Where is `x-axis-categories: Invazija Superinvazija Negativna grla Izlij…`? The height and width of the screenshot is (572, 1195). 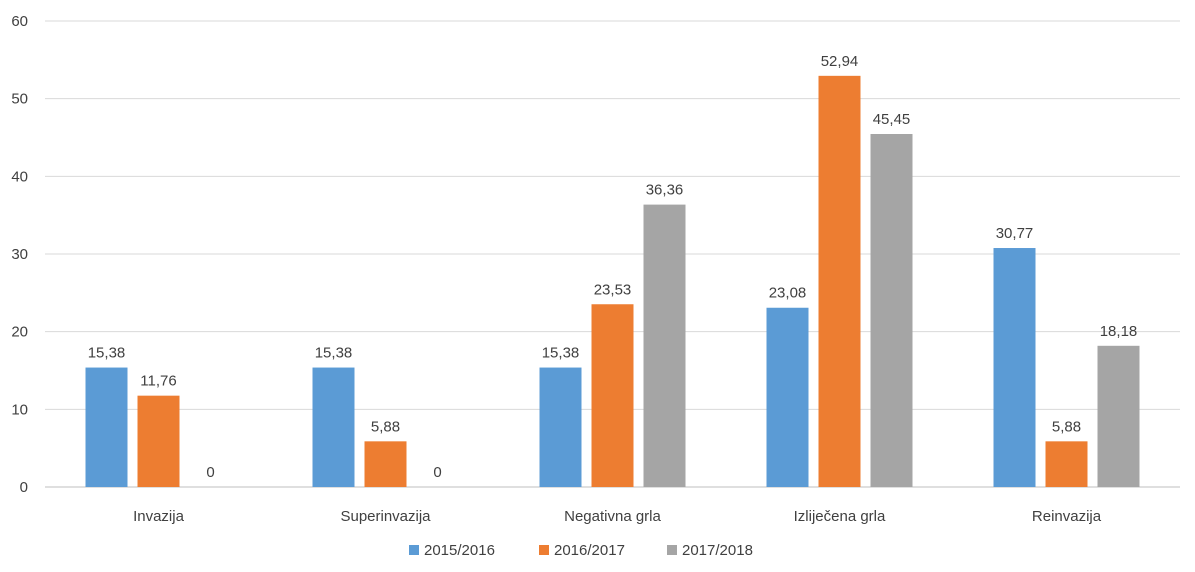 x-axis-categories: Invazija Superinvazija Negativna grla Izlij… is located at coordinates (617, 516).